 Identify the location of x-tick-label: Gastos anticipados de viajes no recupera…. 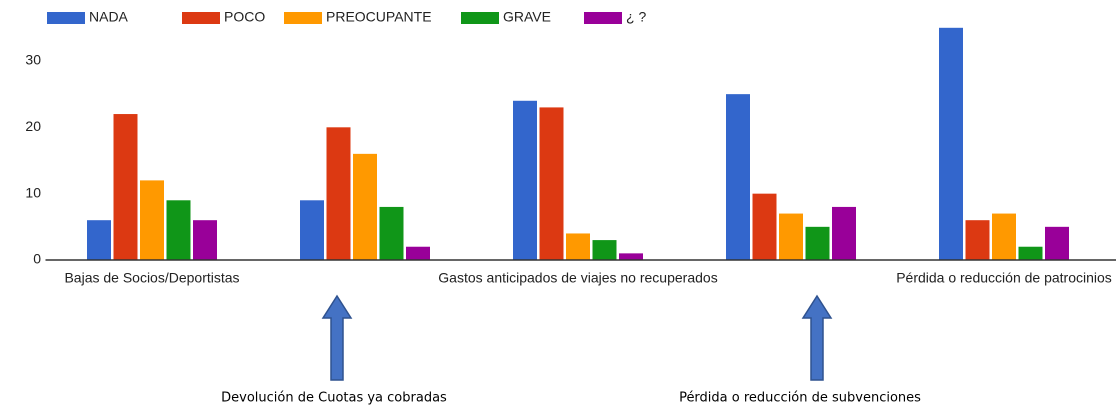
(577, 278).